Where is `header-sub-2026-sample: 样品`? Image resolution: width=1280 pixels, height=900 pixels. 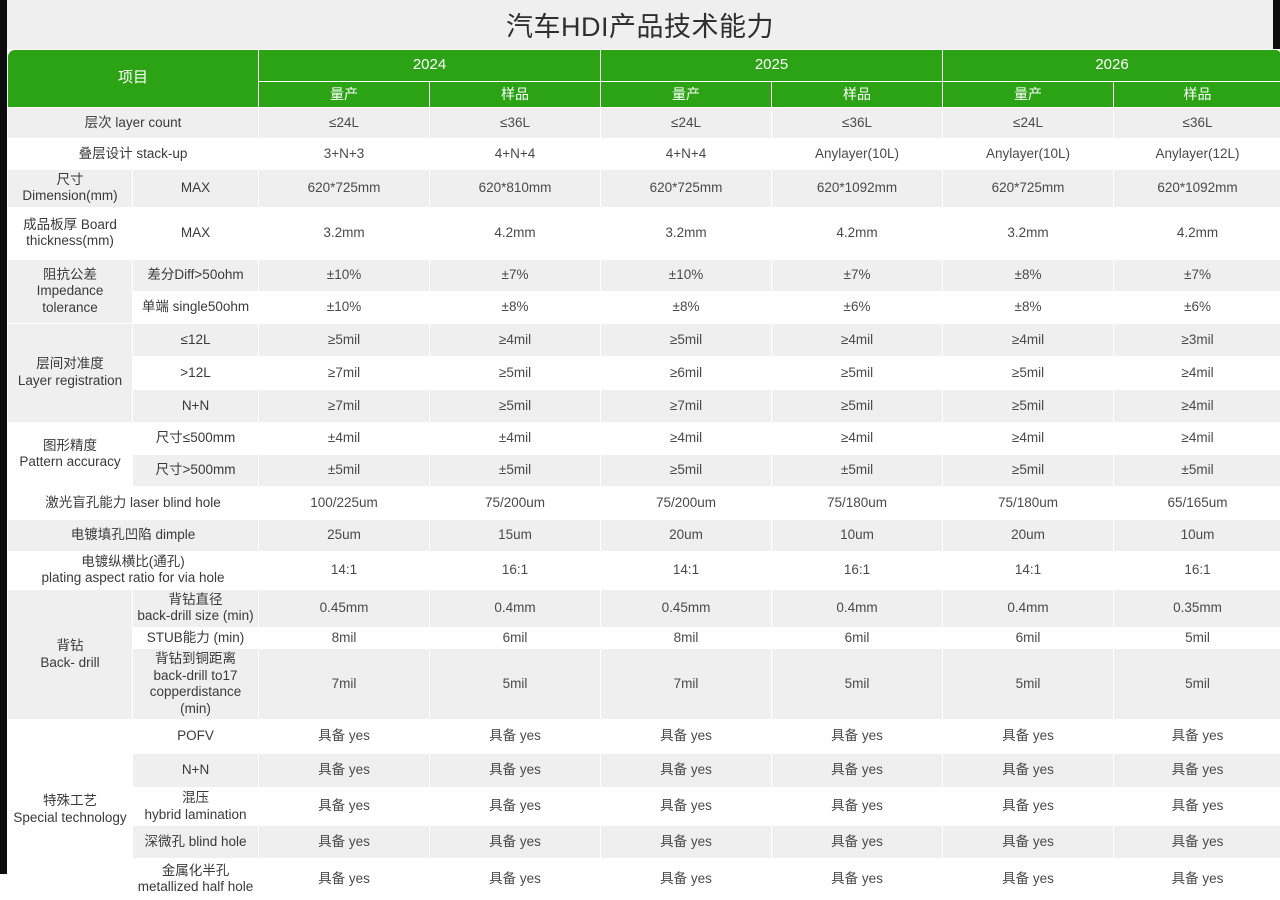
header-sub-2026-sample: 样品 is located at coordinates (1197, 95).